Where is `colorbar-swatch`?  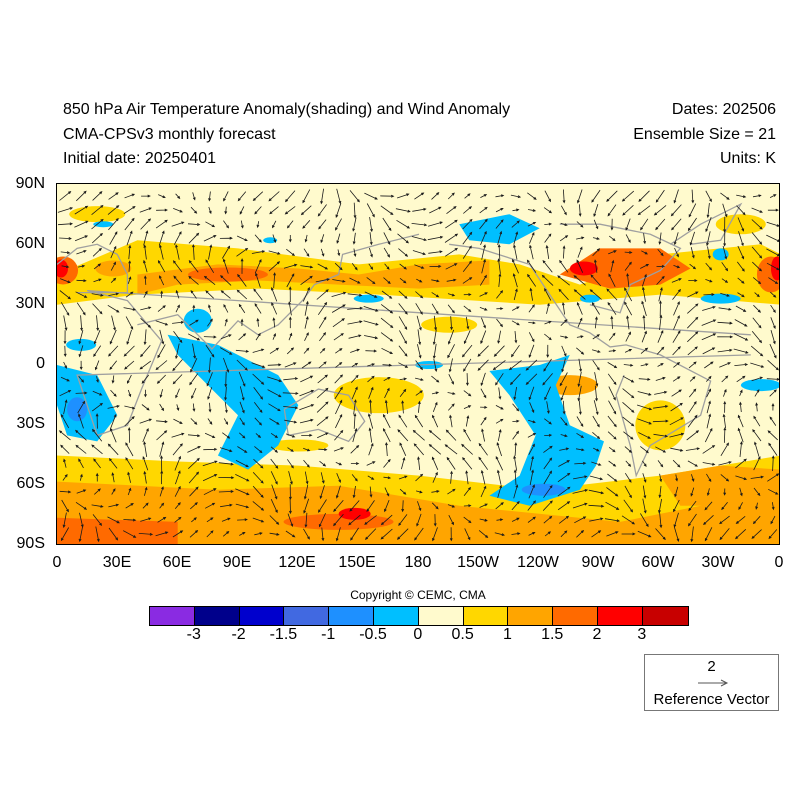
colorbar-swatch is located at coordinates (575, 616).